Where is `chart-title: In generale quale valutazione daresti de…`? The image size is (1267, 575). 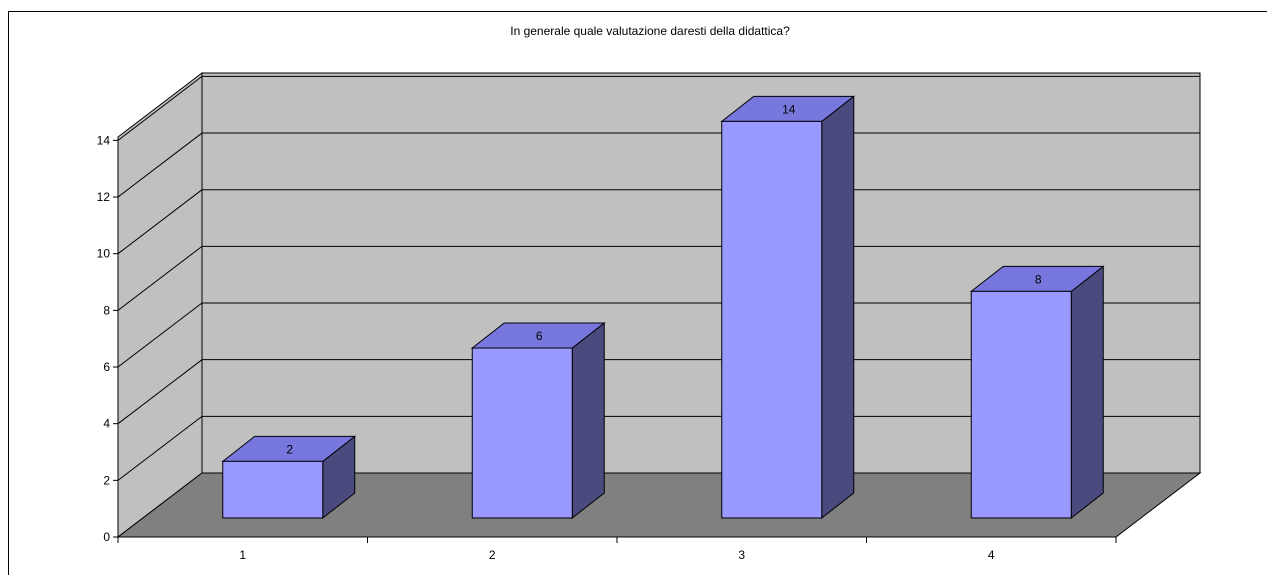 chart-title: In generale quale valutazione daresti de… is located at coordinates (650, 31).